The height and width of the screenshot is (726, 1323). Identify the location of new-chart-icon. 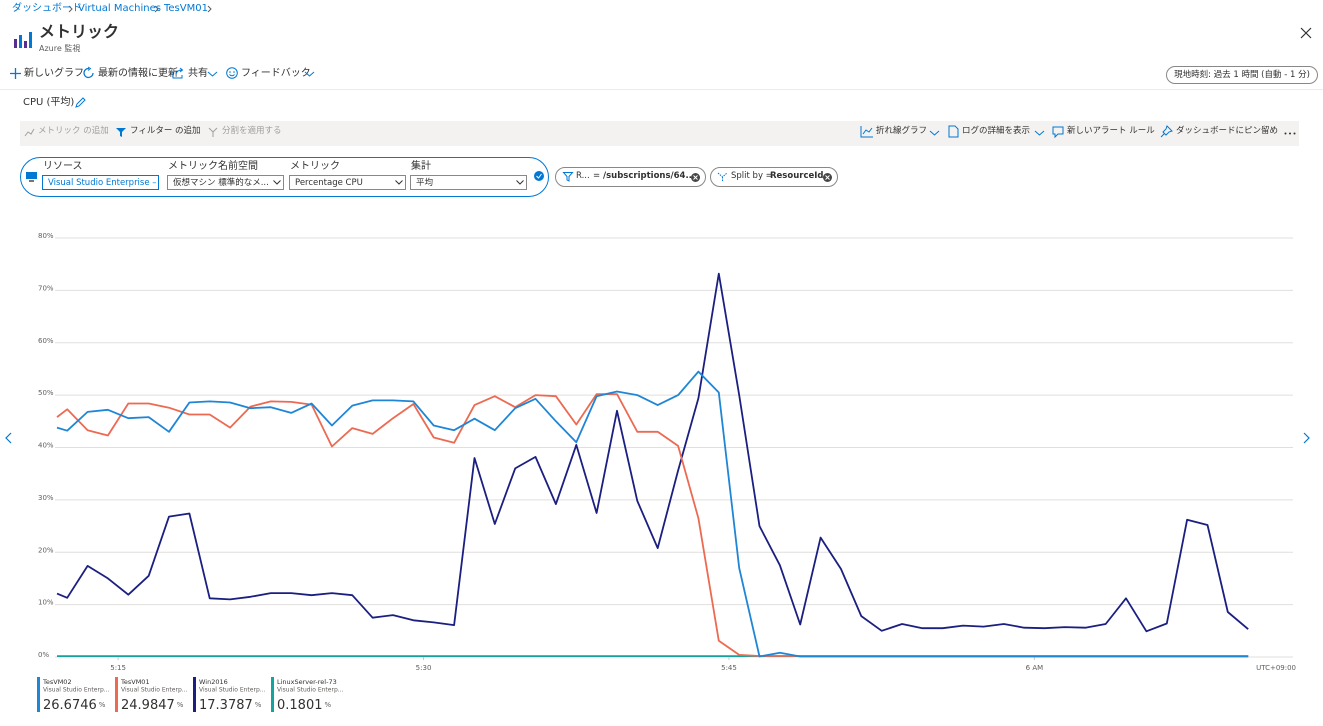
(15, 73).